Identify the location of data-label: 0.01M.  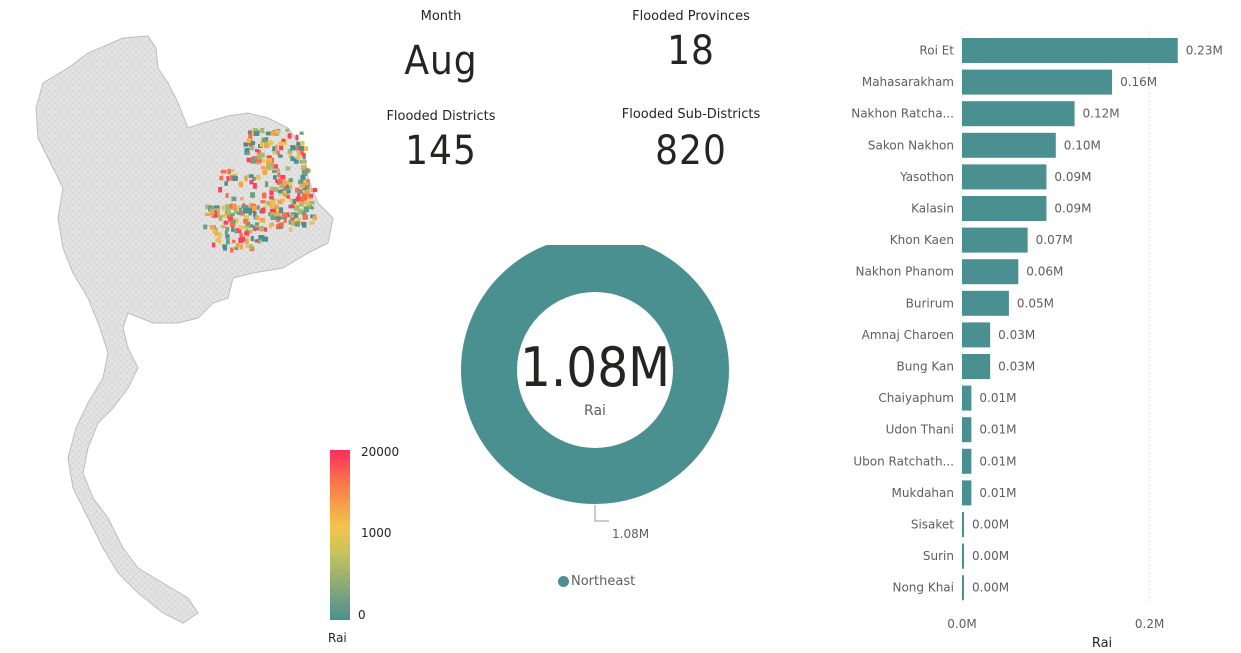
(997, 398).